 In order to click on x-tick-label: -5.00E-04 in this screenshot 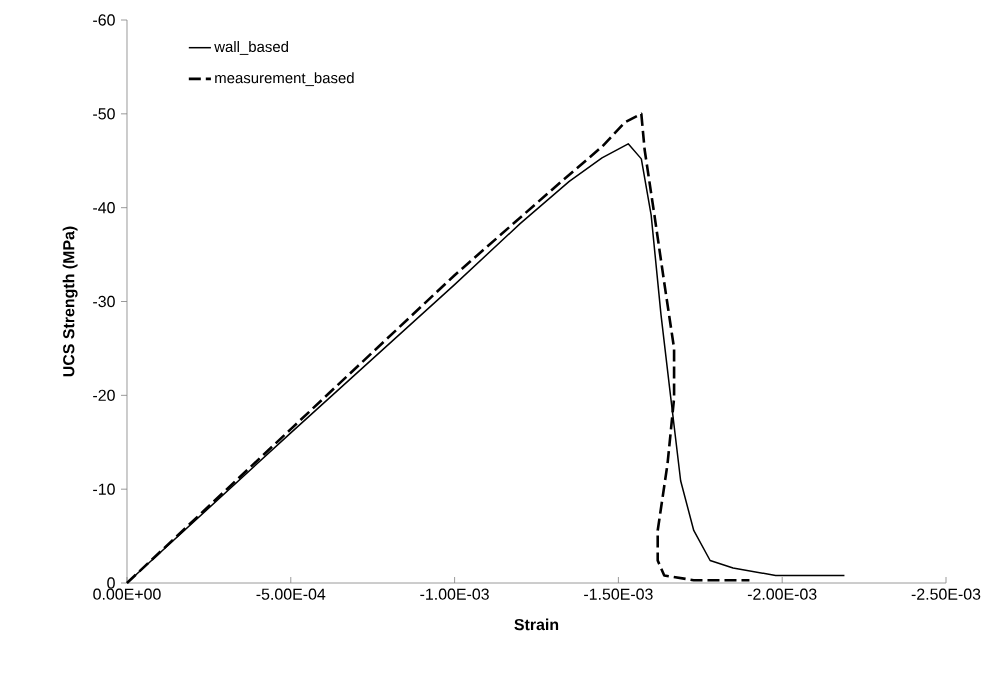, I will do `click(291, 594)`.